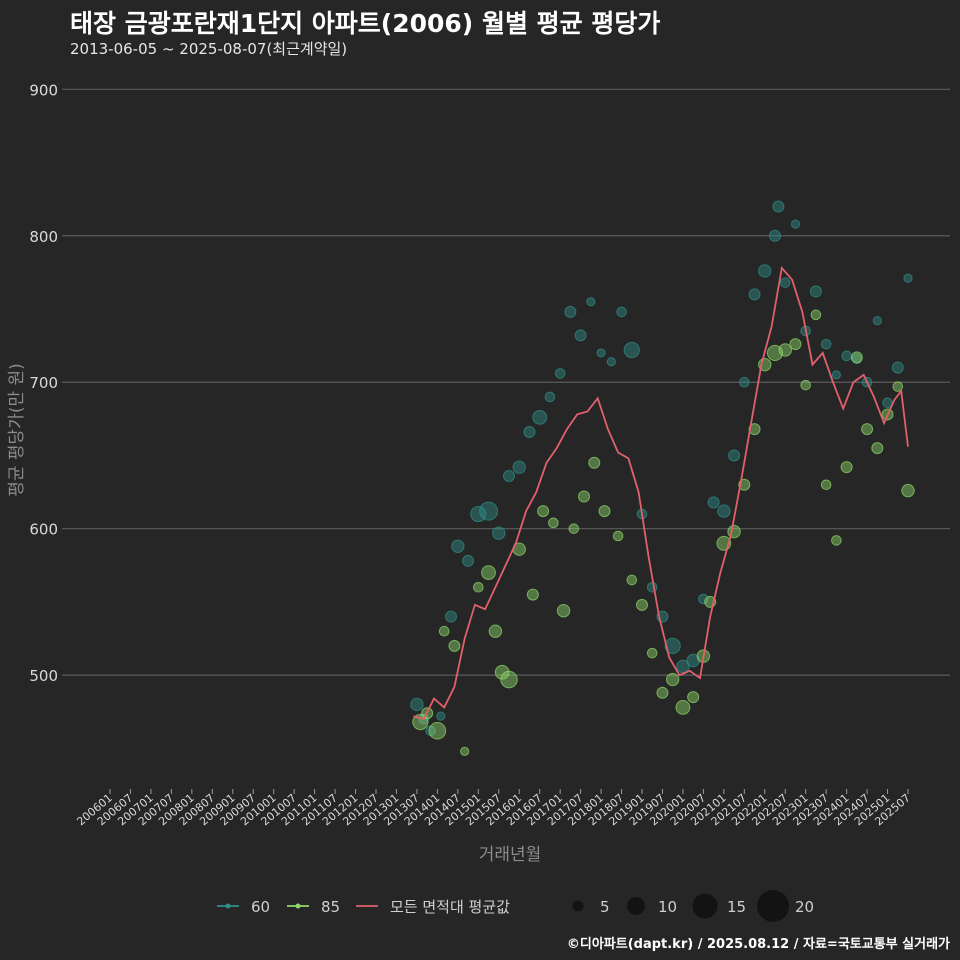 The image size is (960, 960). I want to click on y-tick-label: 800, so click(43, 237).